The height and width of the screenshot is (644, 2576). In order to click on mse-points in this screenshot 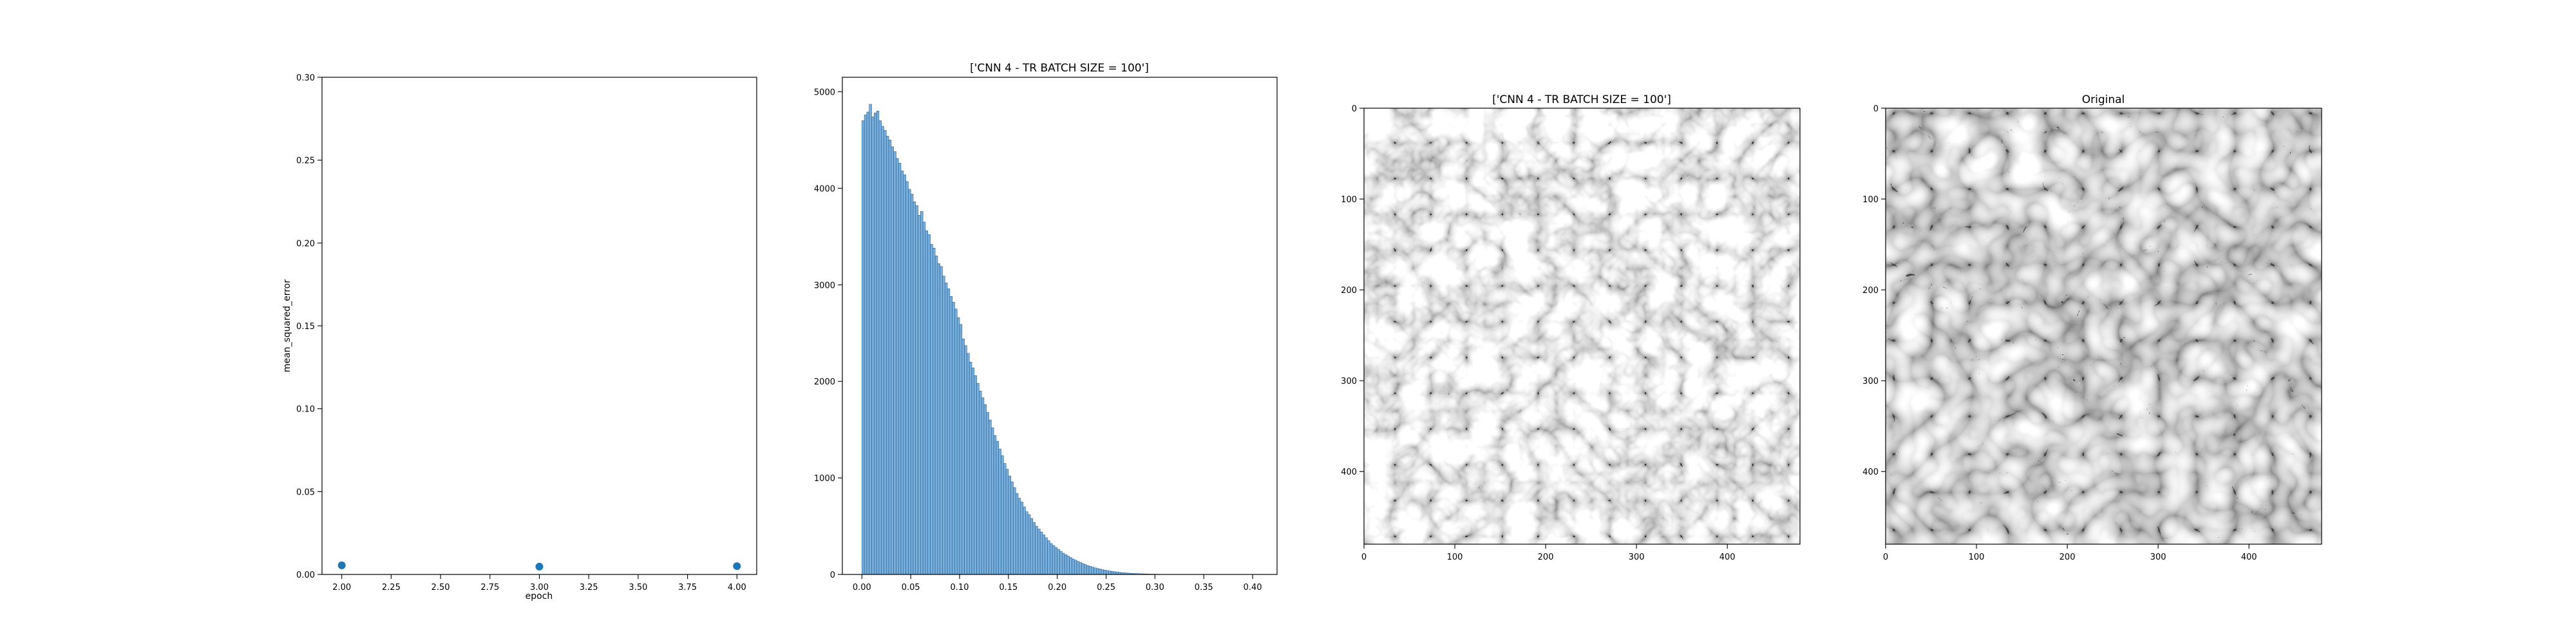, I will do `click(539, 566)`.